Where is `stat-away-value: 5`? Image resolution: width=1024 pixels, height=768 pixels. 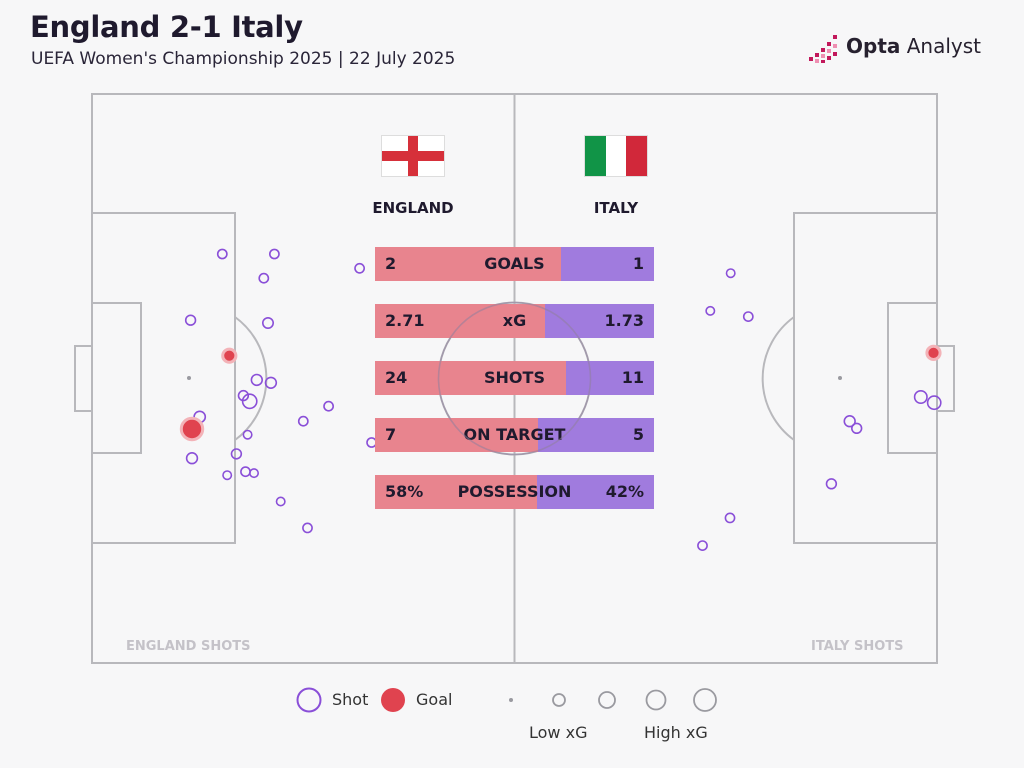
stat-away-value: 5 is located at coordinates (638, 434).